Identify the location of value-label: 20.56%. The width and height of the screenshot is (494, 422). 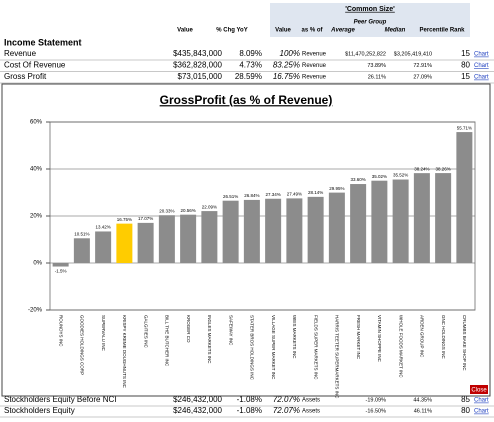
(187, 210).